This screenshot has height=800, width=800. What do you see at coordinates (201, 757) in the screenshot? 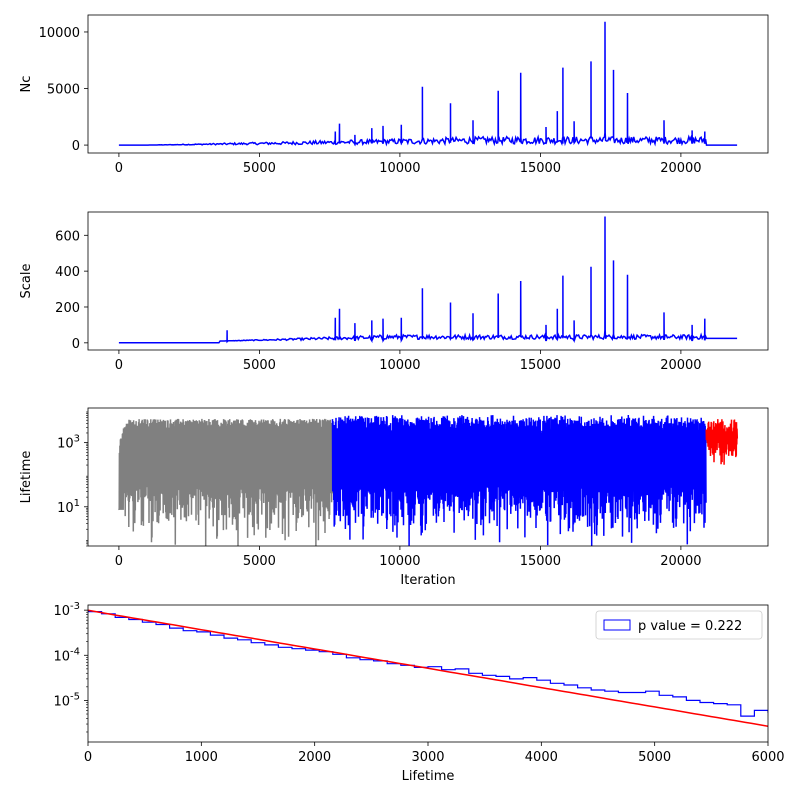
I see `x-tick-label: 1000` at bounding box center [201, 757].